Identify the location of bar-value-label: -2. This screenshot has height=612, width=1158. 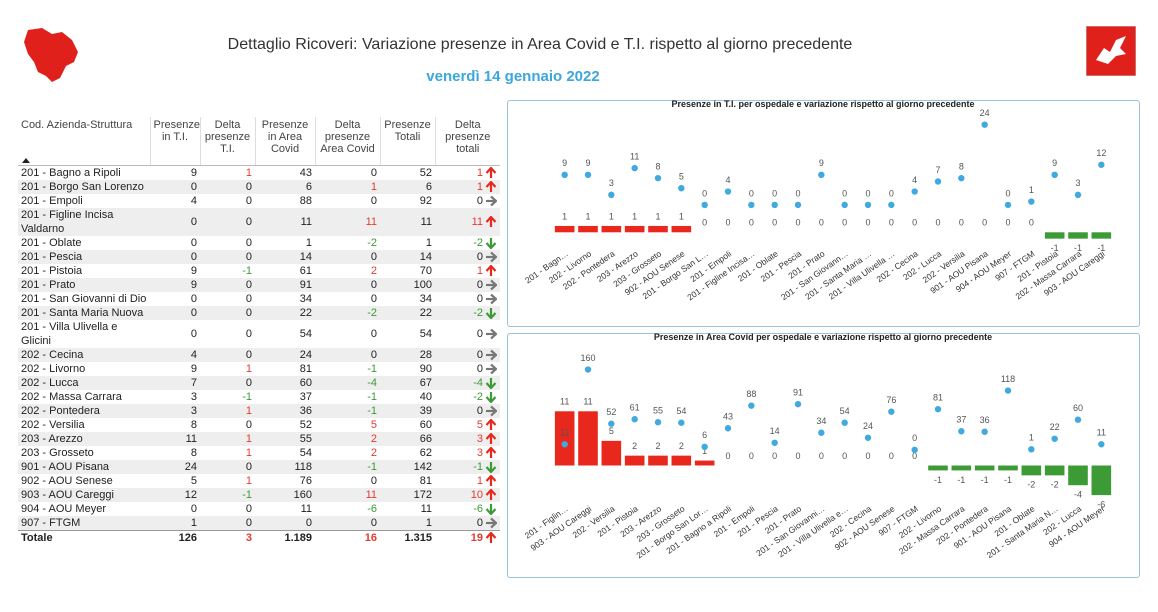
(1055, 485).